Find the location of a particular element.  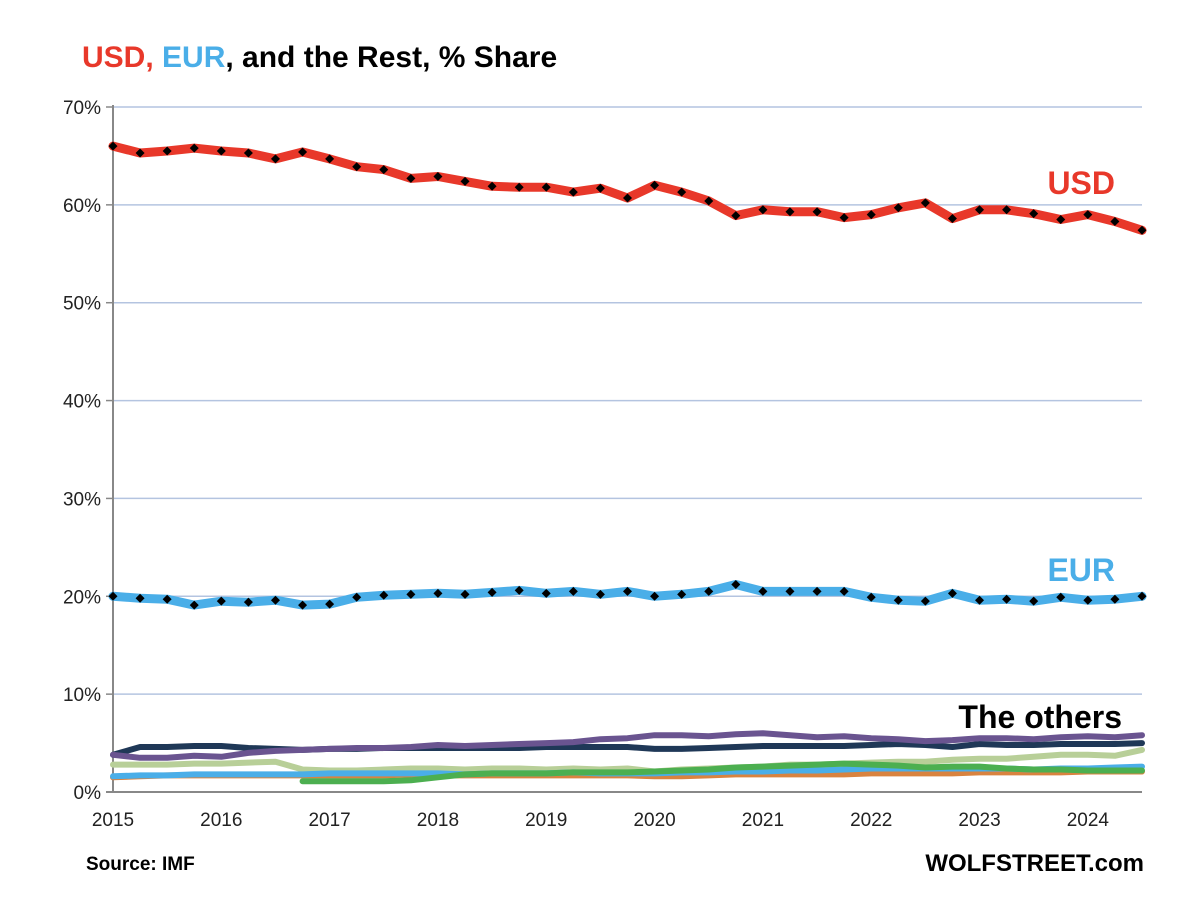

title-part-eur: EUR is located at coordinates (190, 57).